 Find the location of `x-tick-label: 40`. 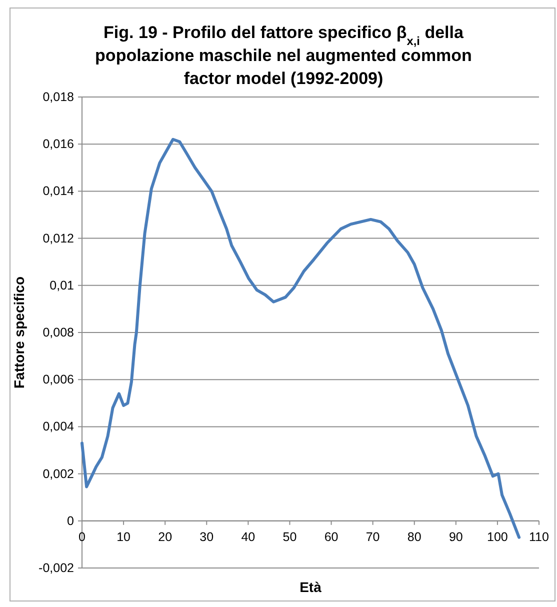

x-tick-label: 40 is located at coordinates (248, 537).